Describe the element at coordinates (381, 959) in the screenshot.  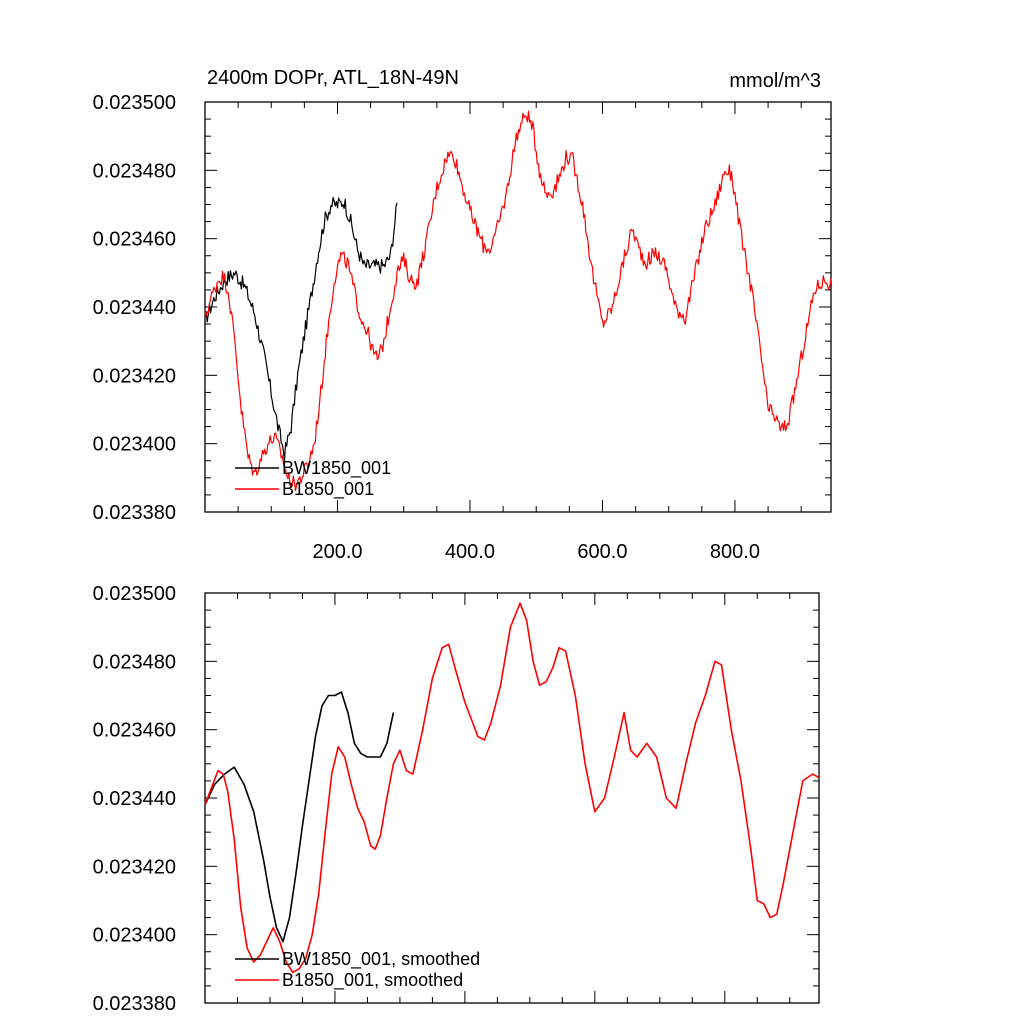
I see `legend-label: BW1850_001, smoothed` at that location.